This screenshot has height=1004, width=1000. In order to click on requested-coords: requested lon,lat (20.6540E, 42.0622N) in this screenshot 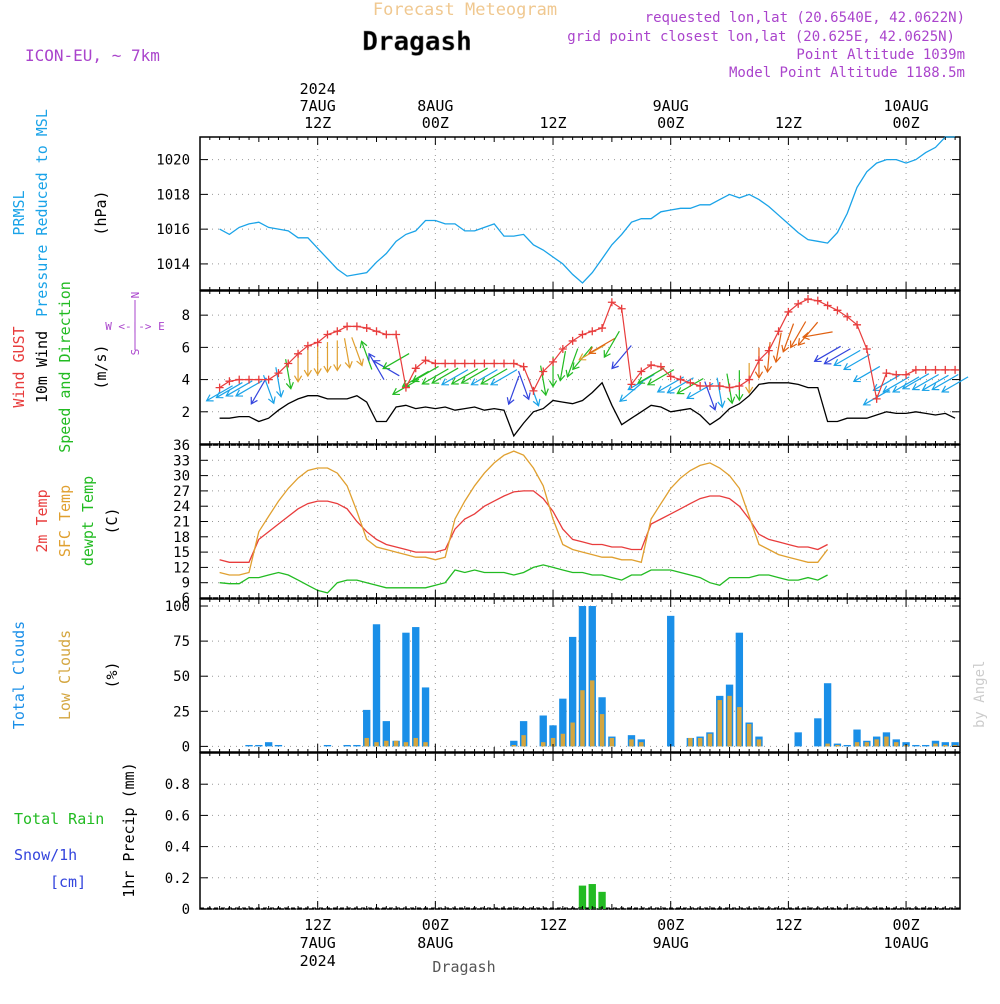, I will do `click(805, 18)`.